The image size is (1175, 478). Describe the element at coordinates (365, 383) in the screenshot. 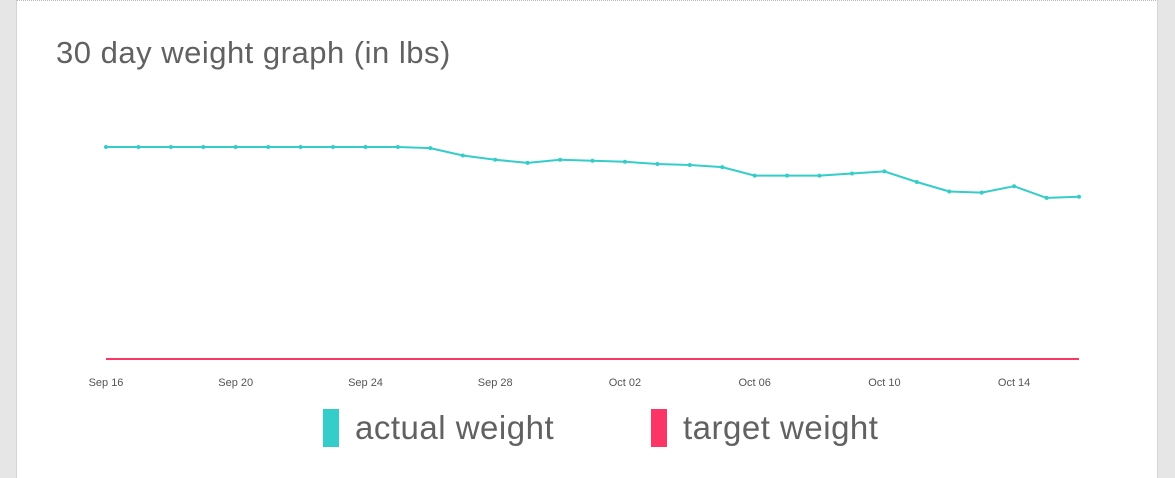

I see `x-tick-label: Sep 24` at that location.